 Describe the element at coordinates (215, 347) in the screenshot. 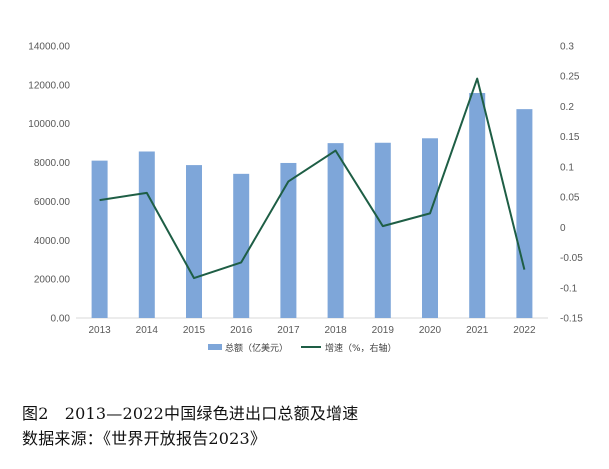

I see `legend-bar-swatch` at that location.